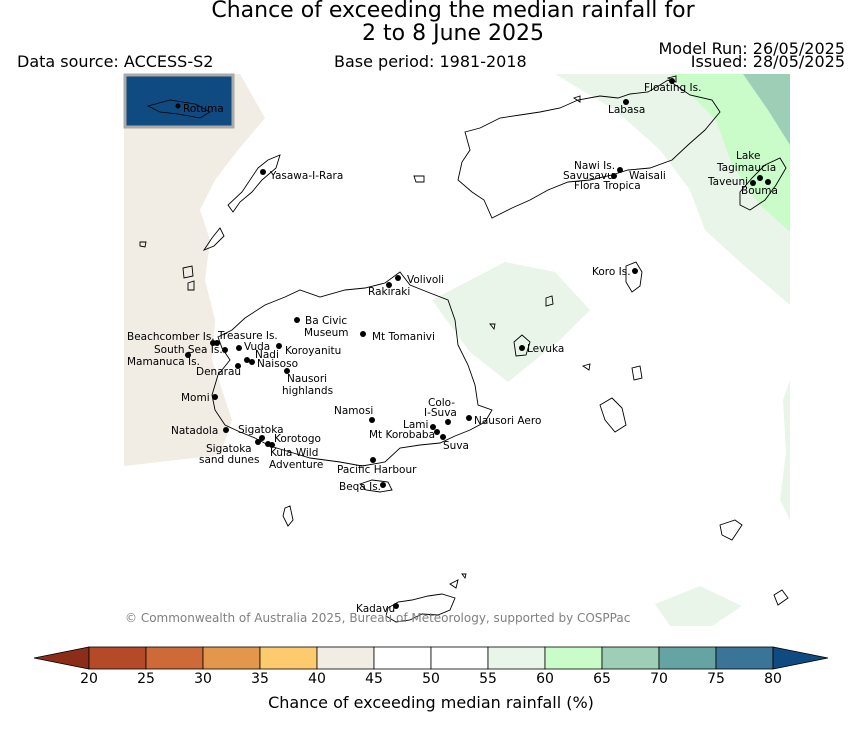 The image size is (862, 736). I want to click on place-label: Korotogo, so click(297, 439).